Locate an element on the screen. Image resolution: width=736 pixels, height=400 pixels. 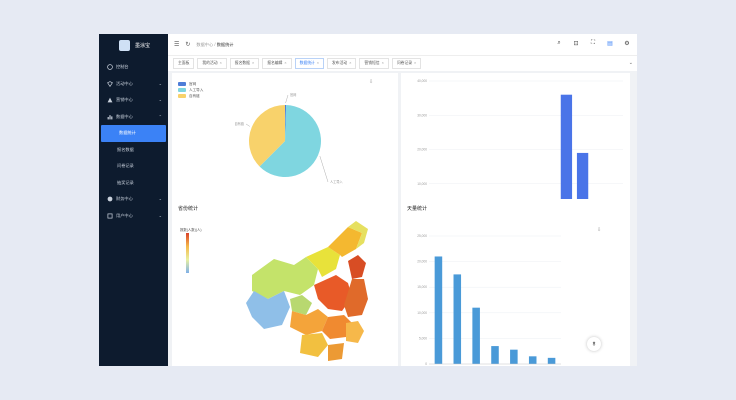
breadcrumb-parent: 数据中心 is located at coordinates (205, 44).